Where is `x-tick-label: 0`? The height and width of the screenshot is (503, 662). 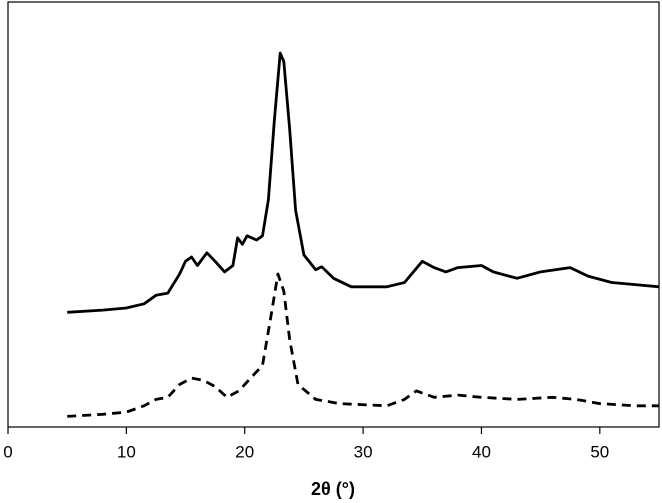 x-tick-label: 0 is located at coordinates (7, 451).